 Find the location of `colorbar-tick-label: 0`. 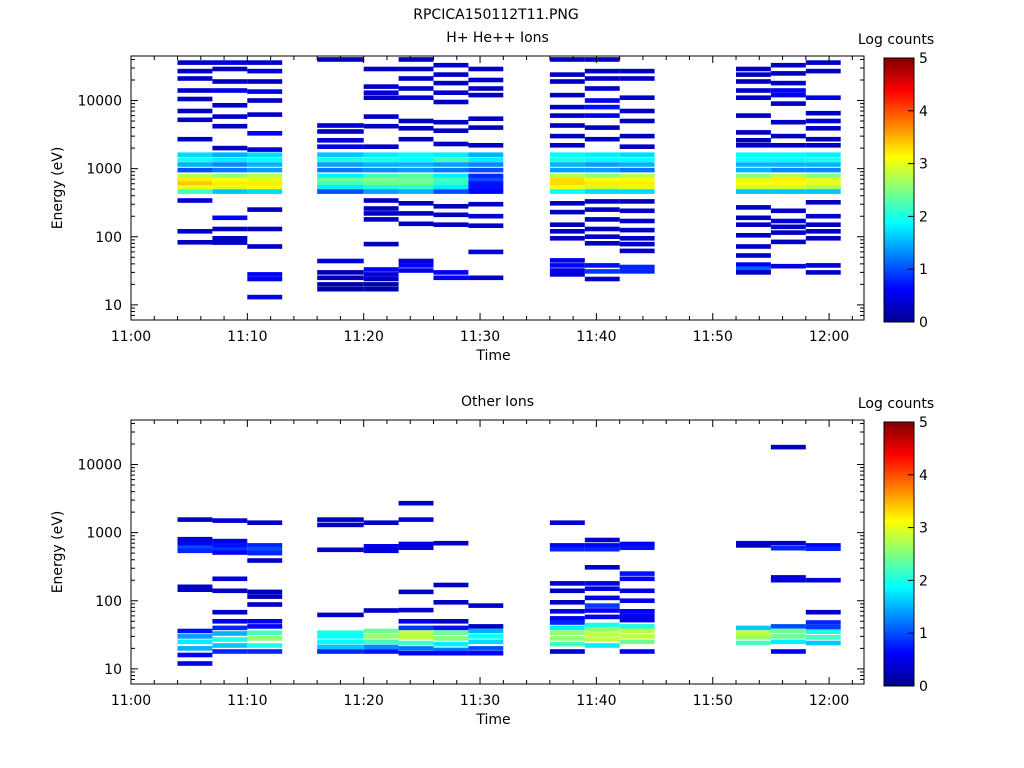

colorbar-tick-label: 0 is located at coordinates (923, 323).